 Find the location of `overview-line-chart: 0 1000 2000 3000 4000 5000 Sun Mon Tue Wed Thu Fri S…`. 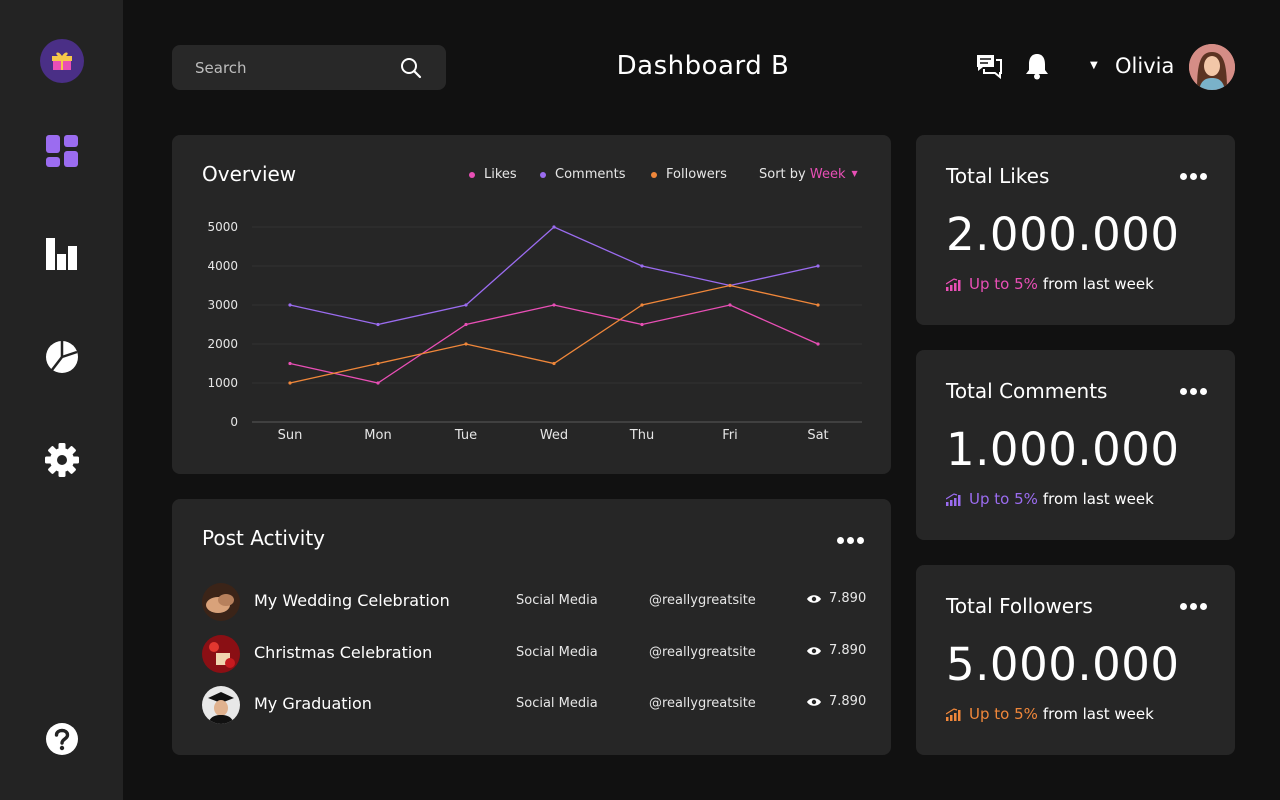

overview-line-chart: 0 1000 2000 3000 4000 5000 Sun Mon Tue Wed Thu Fri S… is located at coordinates (534, 331).